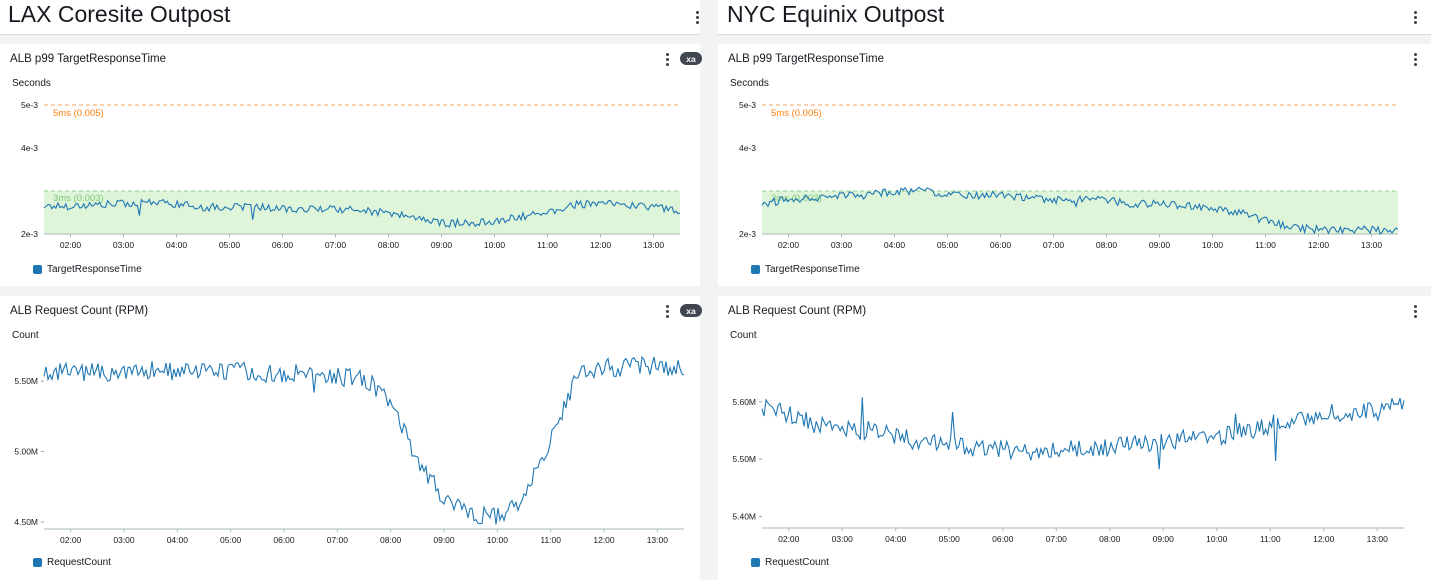 This screenshot has height=580, width=1431. Describe the element at coordinates (119, 14) in the screenshot. I see `section-title: LAX Coresite Outpost` at that location.